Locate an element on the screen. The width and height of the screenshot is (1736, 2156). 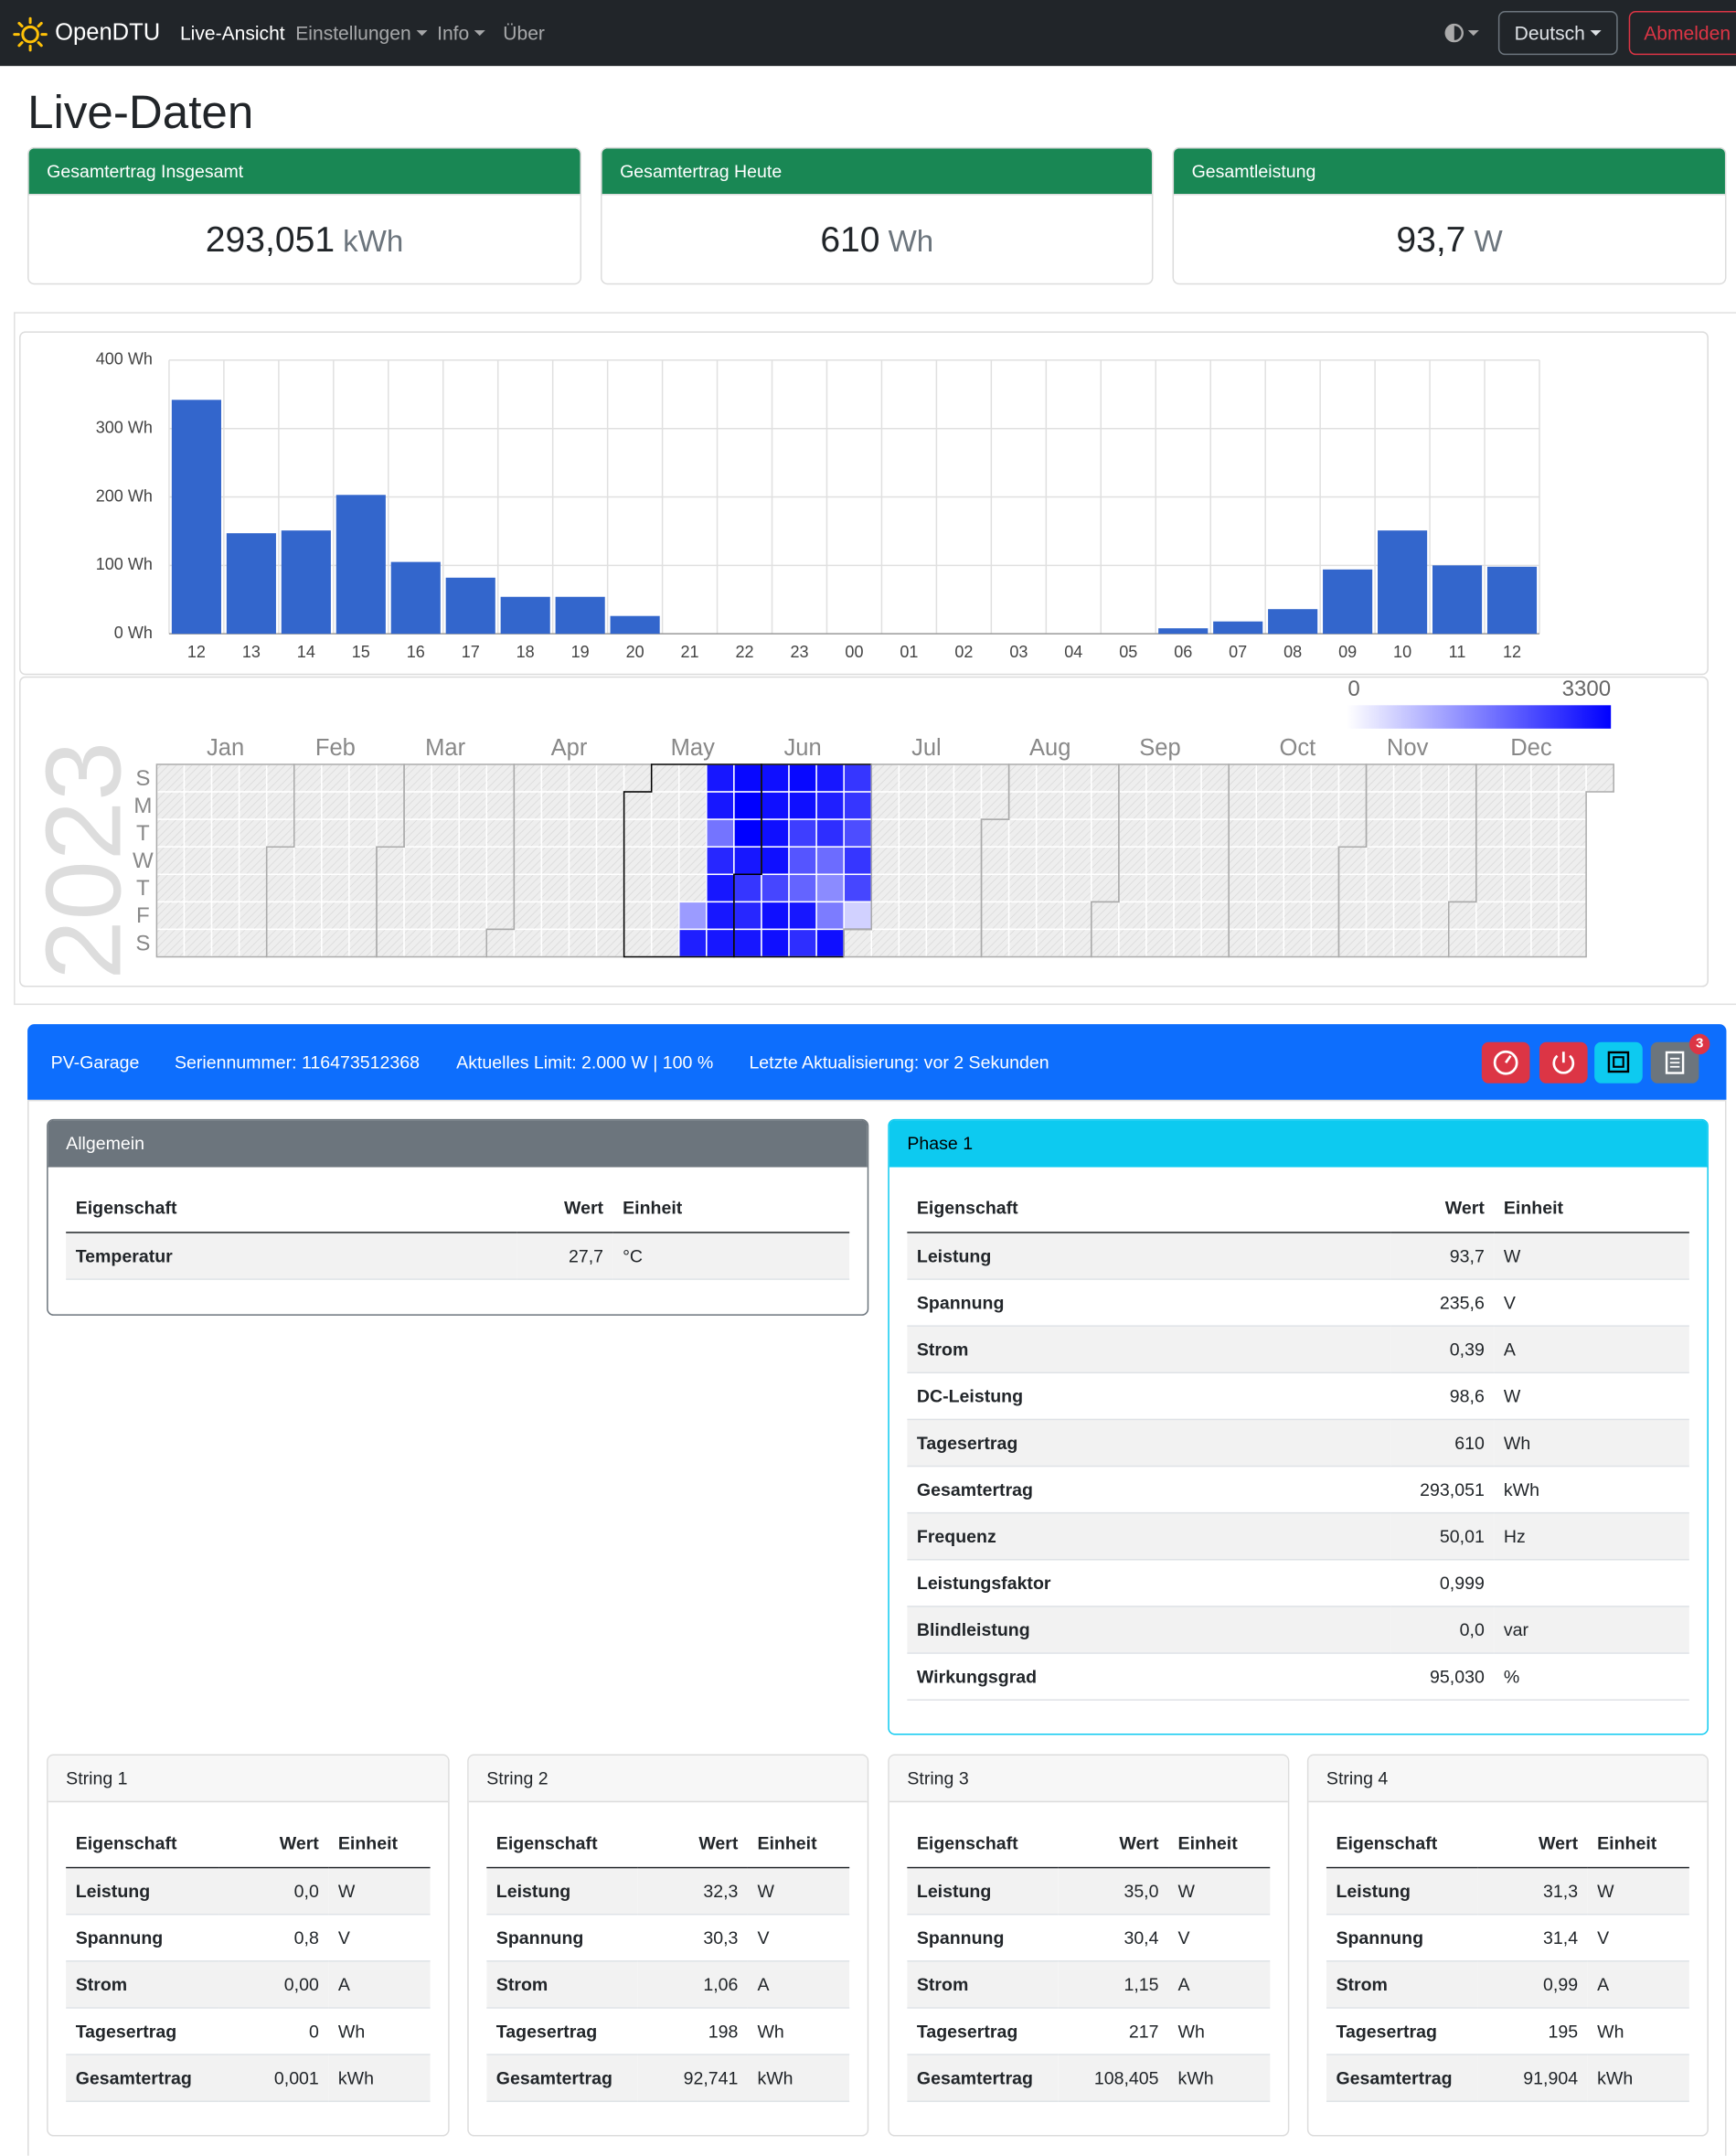
value: 0,39 is located at coordinates (1442, 1349).